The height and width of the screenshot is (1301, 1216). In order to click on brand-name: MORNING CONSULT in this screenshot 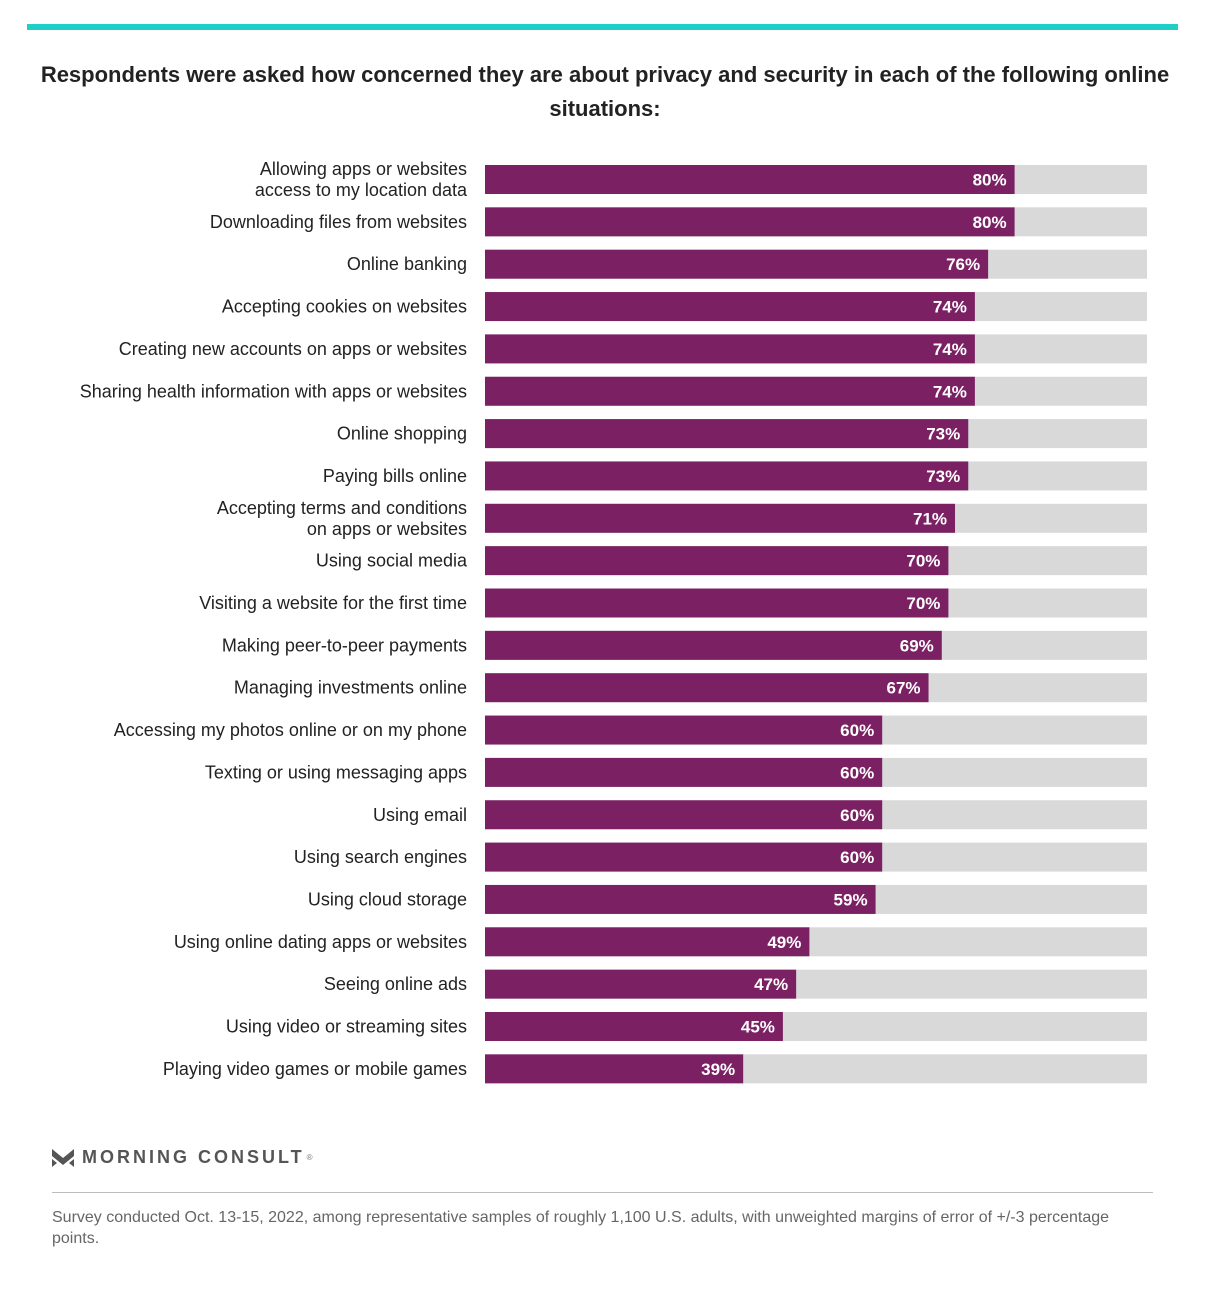, I will do `click(193, 1156)`.